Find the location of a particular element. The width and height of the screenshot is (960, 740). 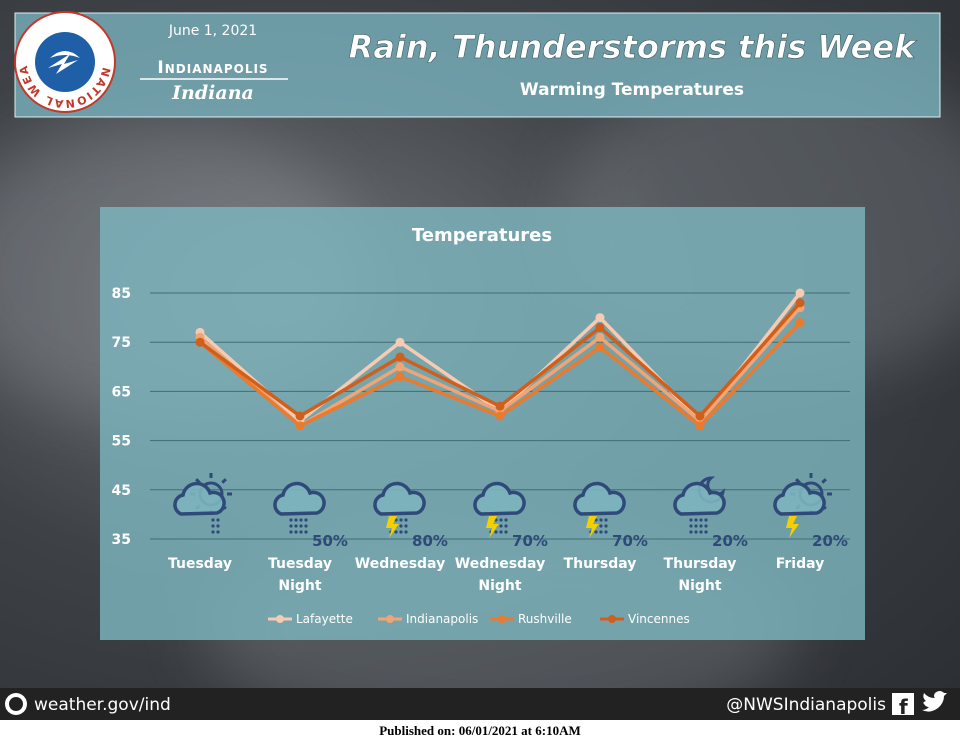

legend-label: Indianapolis is located at coordinates (442, 619).